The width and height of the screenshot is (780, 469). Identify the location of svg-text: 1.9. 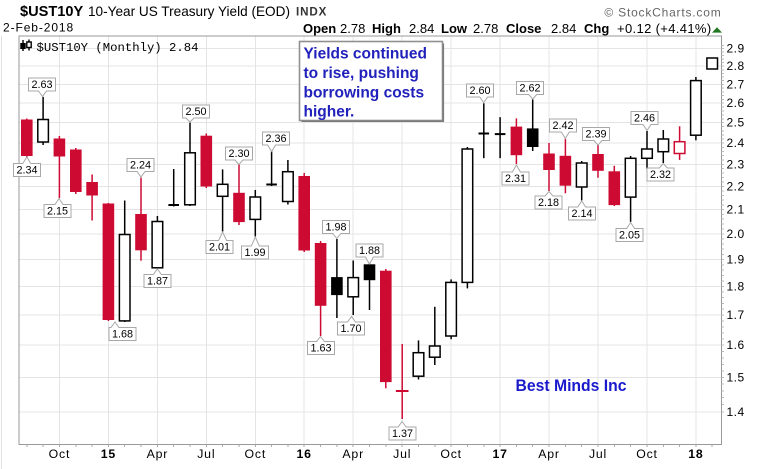
(736, 260).